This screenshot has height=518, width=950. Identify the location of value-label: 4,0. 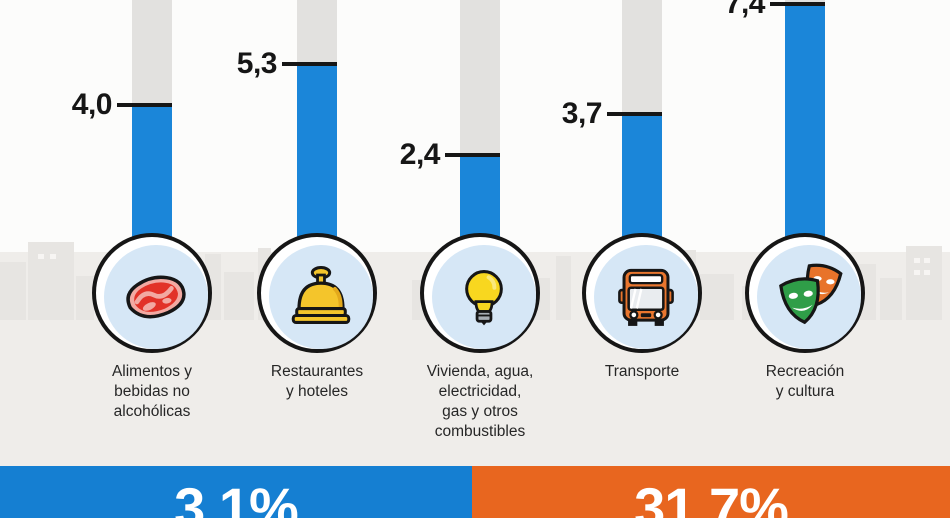
(92, 104).